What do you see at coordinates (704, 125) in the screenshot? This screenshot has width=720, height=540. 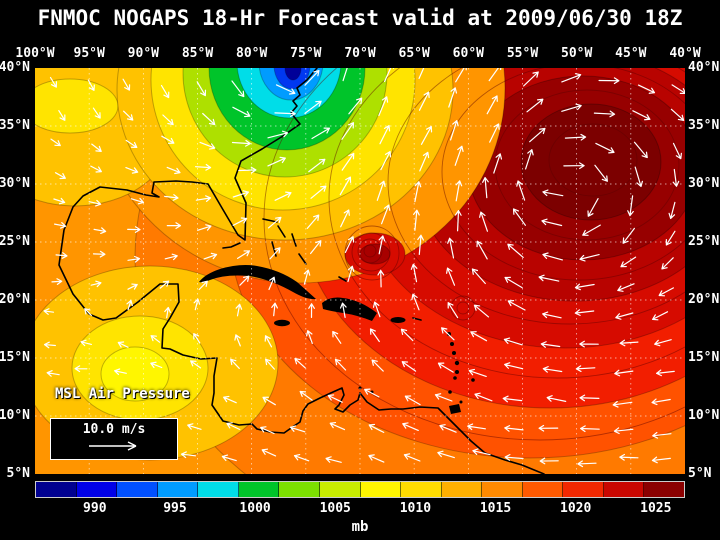 I see `lat-label: 35°N` at bounding box center [704, 125].